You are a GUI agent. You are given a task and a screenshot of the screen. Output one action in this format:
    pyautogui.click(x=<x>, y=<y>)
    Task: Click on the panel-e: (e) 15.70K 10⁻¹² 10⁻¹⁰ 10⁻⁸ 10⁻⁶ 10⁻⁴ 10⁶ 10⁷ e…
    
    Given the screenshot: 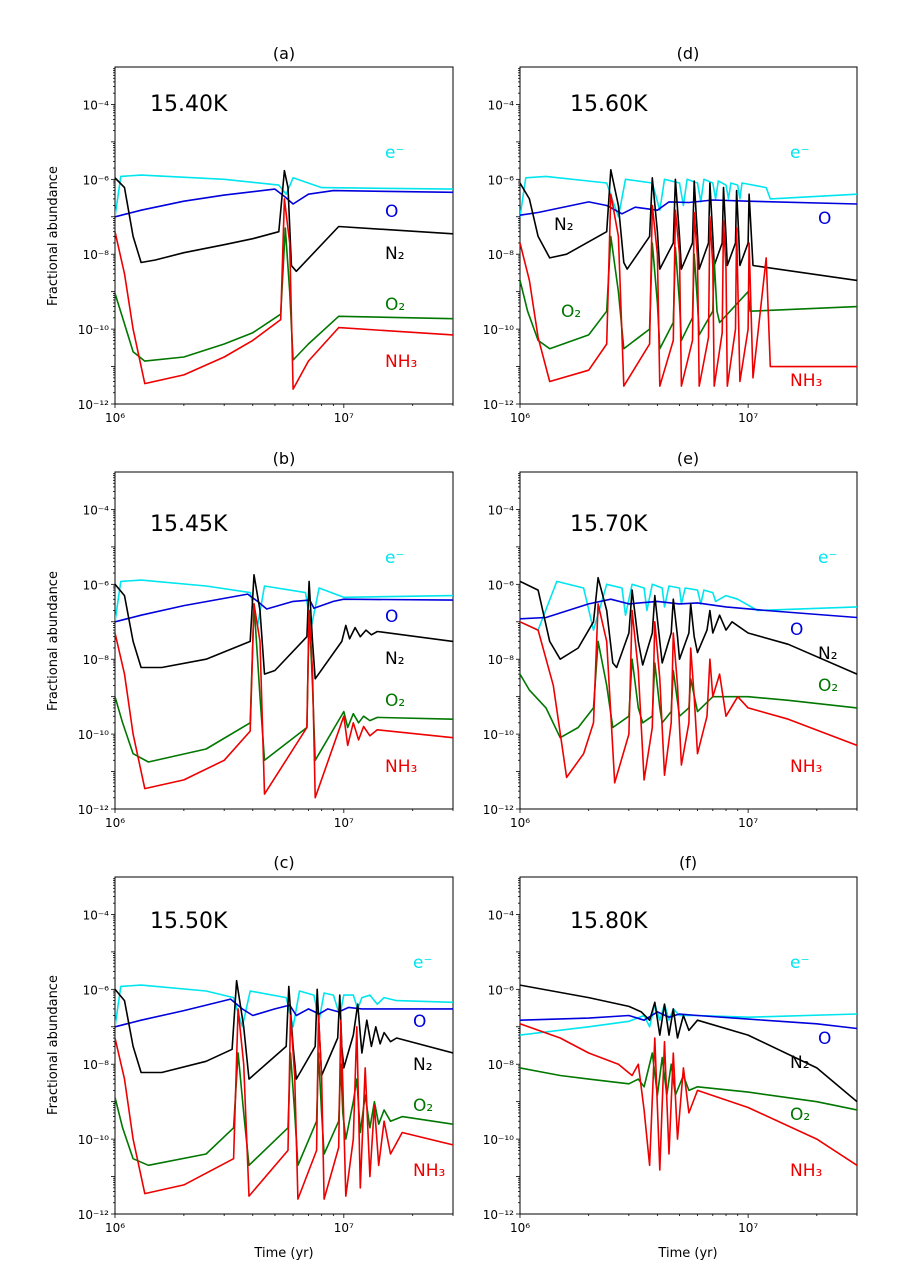 What is the action you would take?
    pyautogui.click(x=670, y=639)
    